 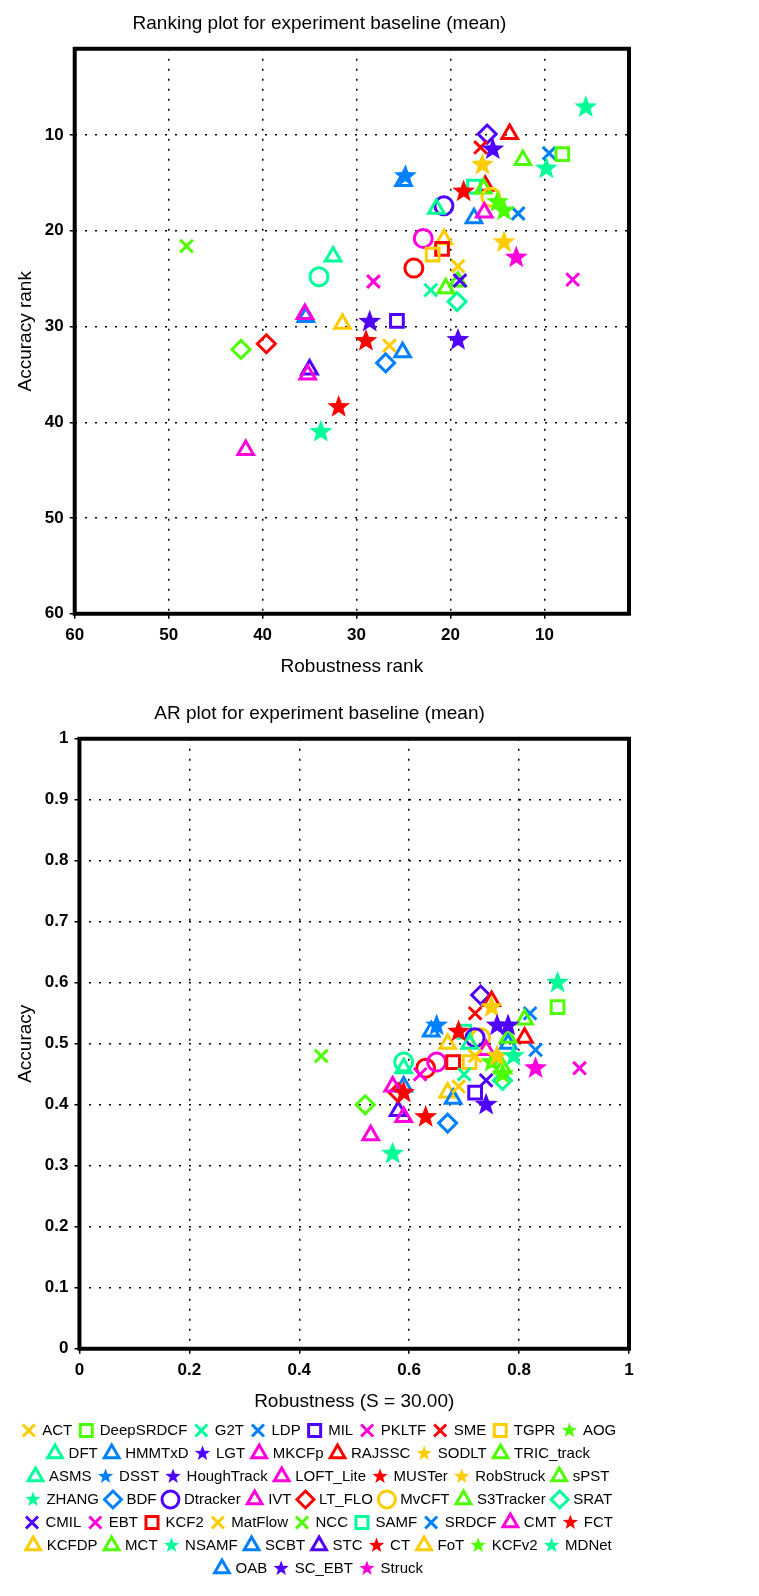 I want to click on y-tick-label: 20, so click(x=54, y=230).